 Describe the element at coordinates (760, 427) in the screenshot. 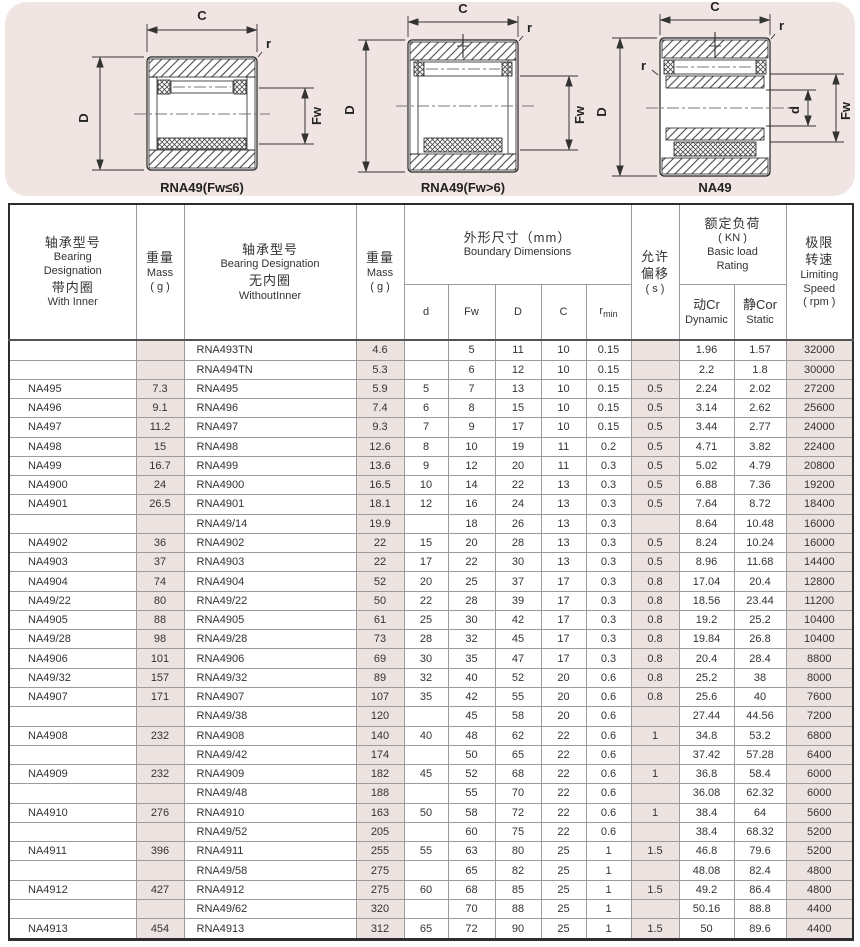

I see `value-cell: 2.77` at that location.